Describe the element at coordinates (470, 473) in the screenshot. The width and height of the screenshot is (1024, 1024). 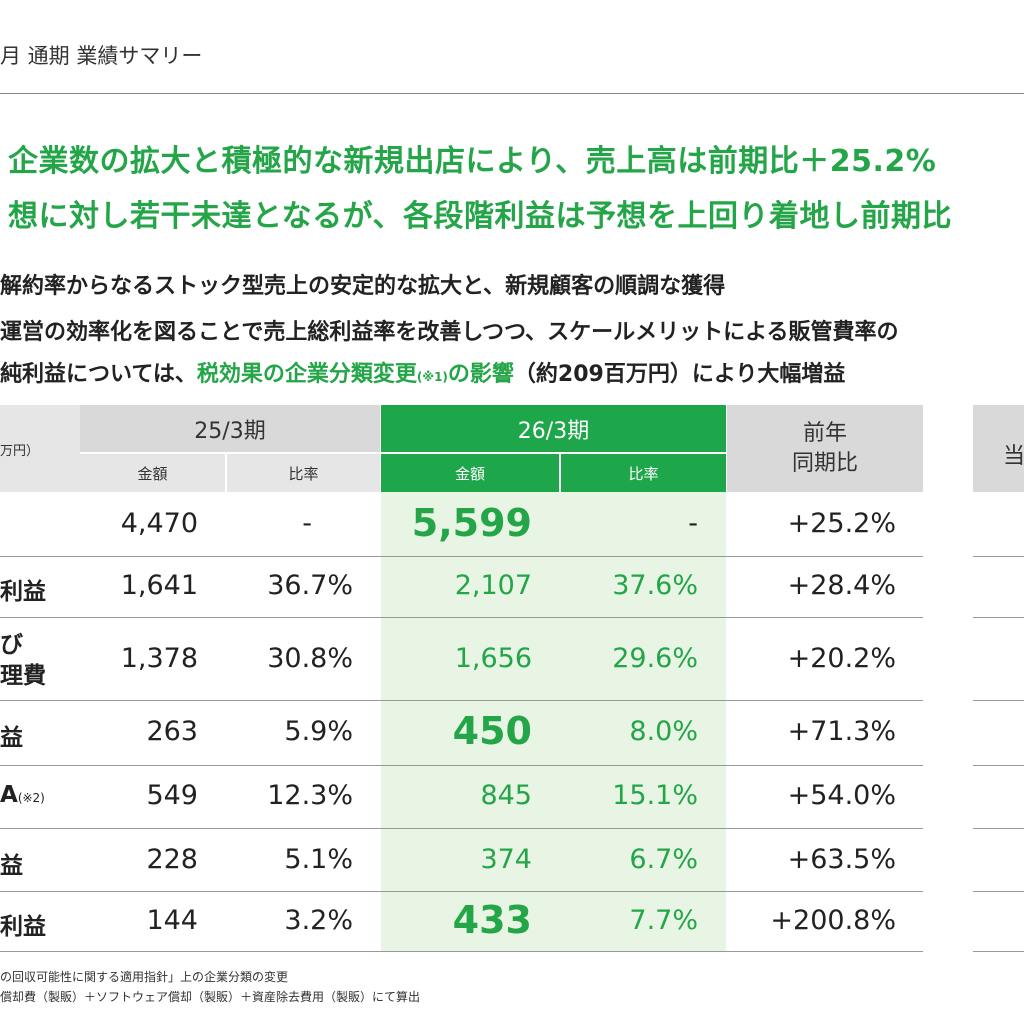
I see `header-curr-amount: 金額` at that location.